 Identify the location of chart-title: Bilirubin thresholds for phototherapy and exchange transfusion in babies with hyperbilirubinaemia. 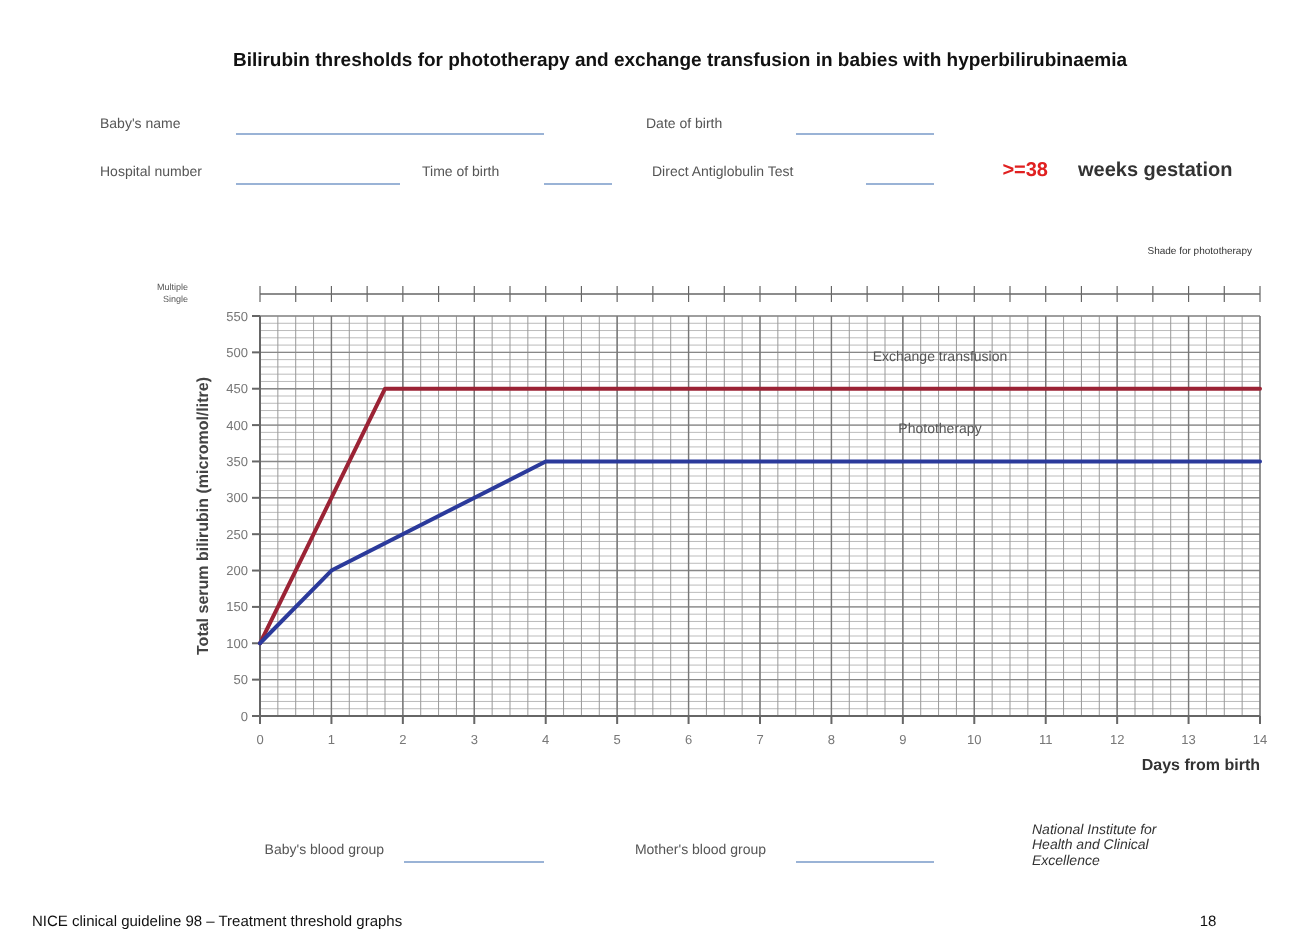
(680, 61).